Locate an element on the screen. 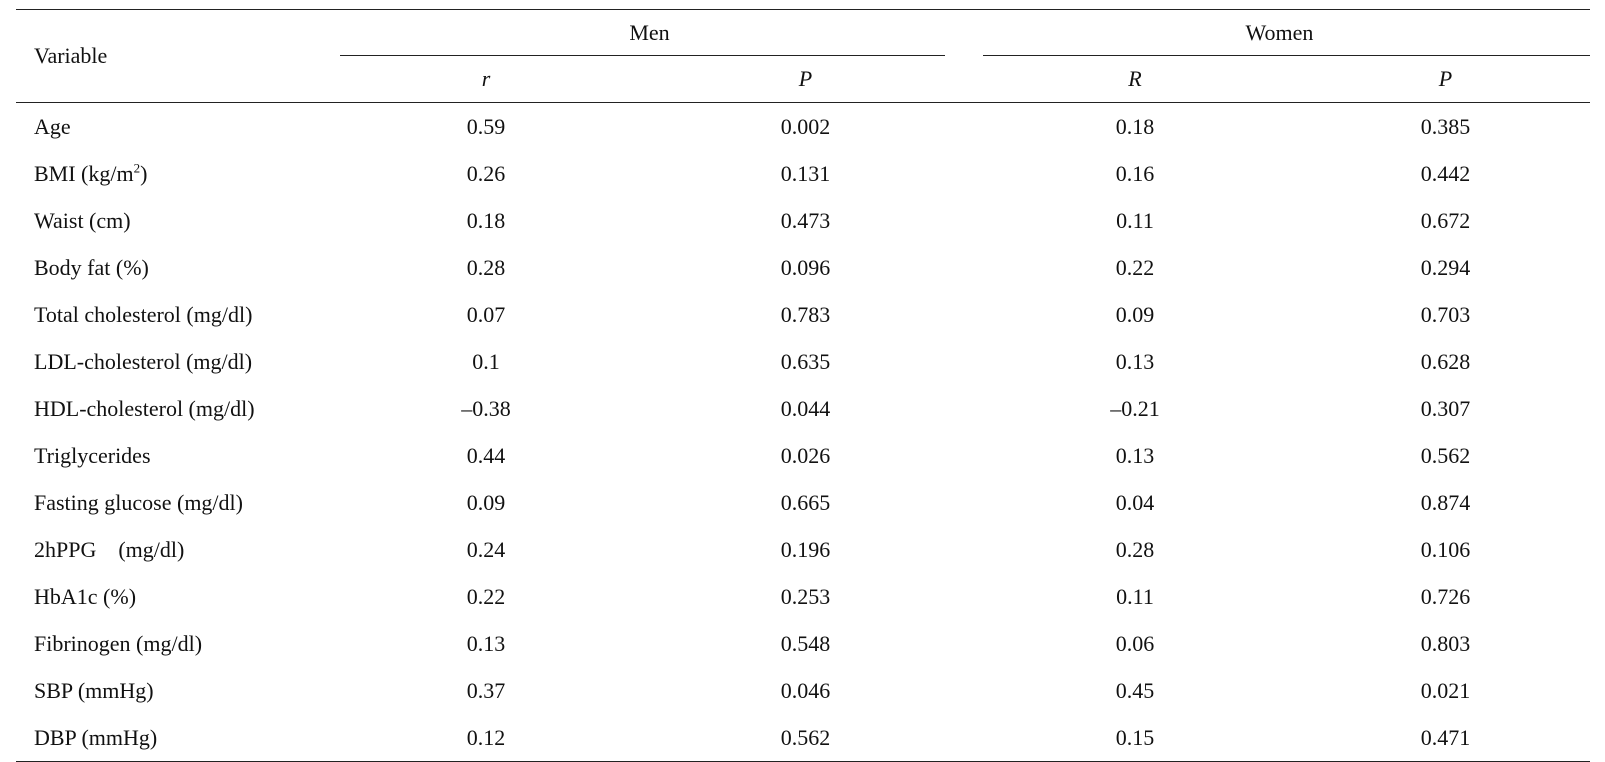 The image size is (1605, 762). men-p-value: 0.002 is located at coordinates (805, 126).